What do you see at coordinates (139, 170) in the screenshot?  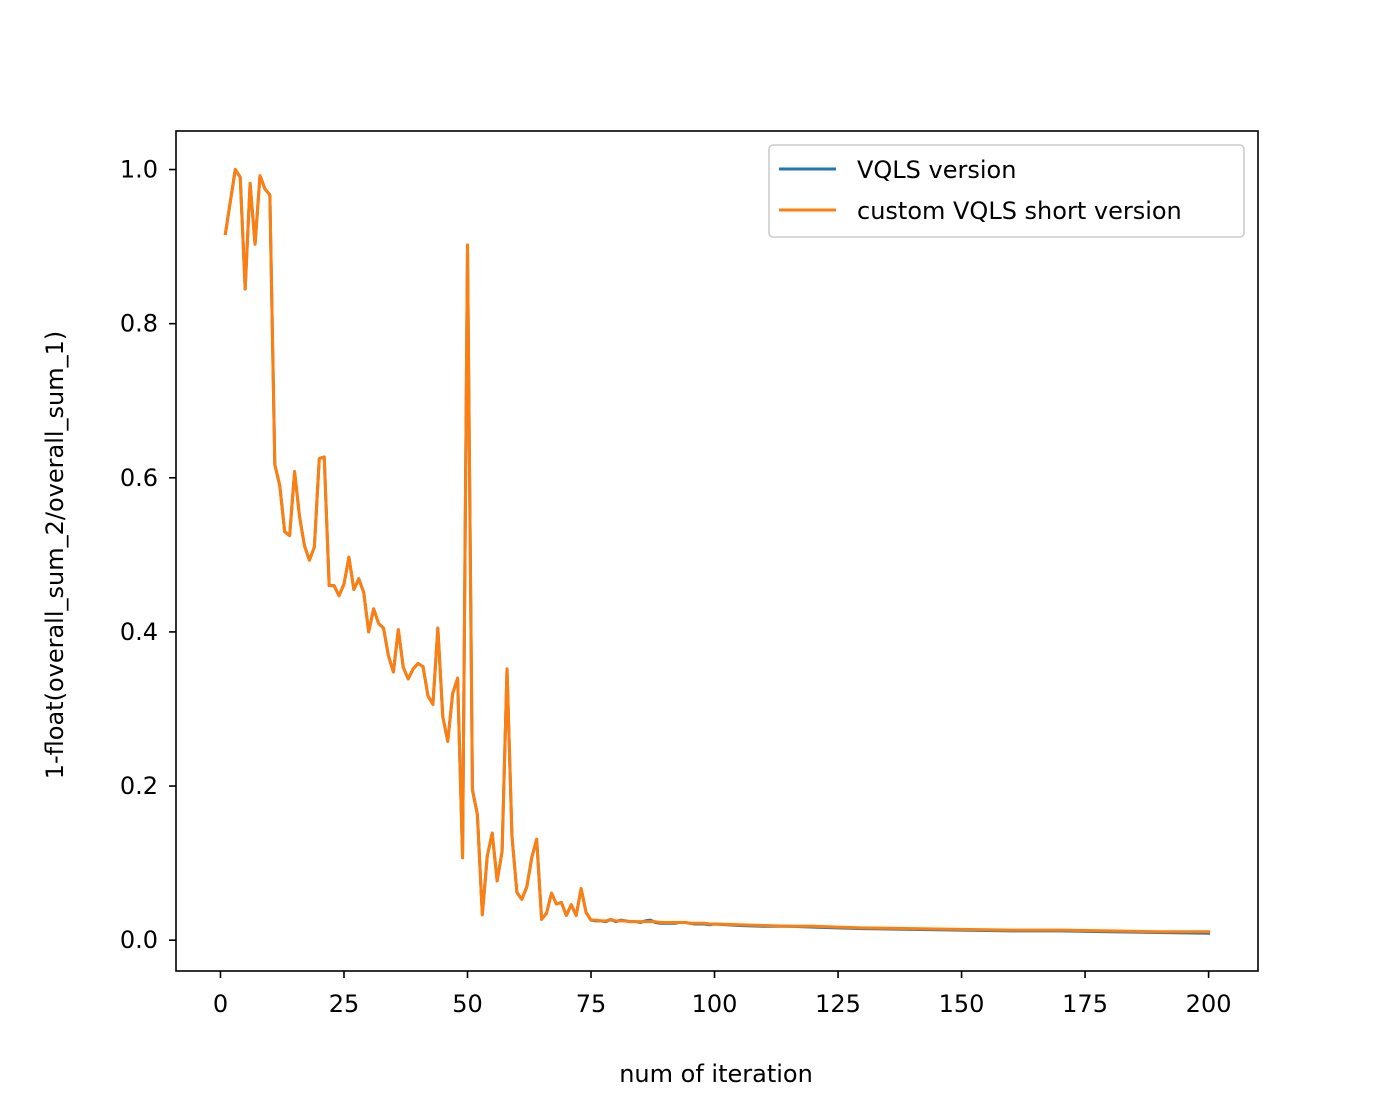 I see `y-tick-label: 1.0` at bounding box center [139, 170].